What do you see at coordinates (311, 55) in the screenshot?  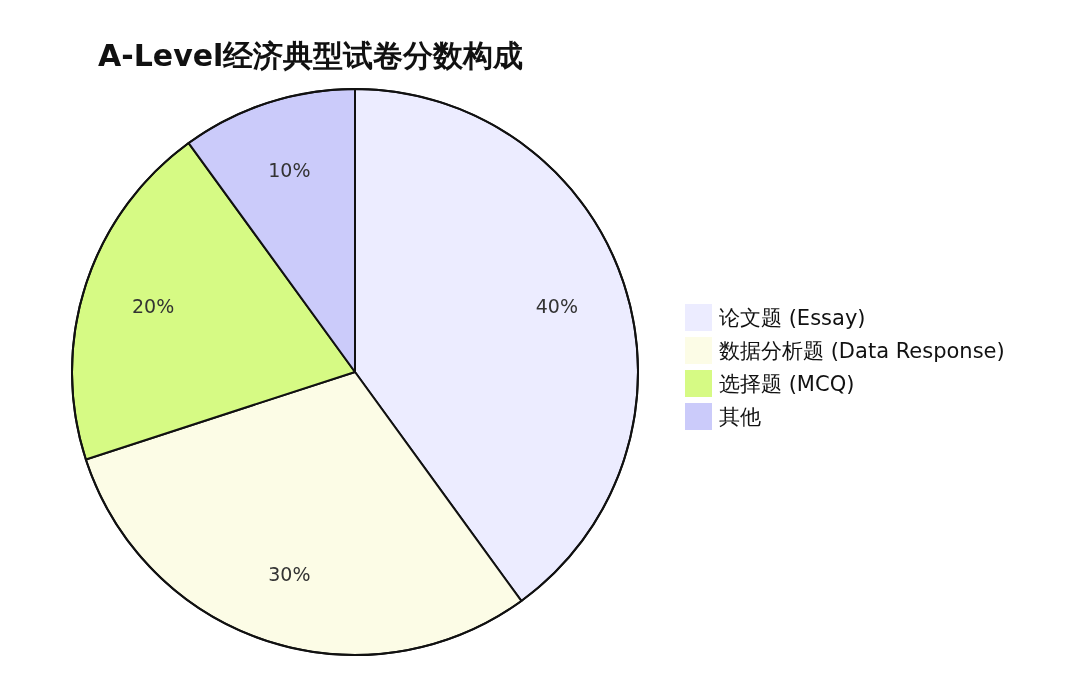 I see `chart-title: A-Level经济典型试卷分数构成` at bounding box center [311, 55].